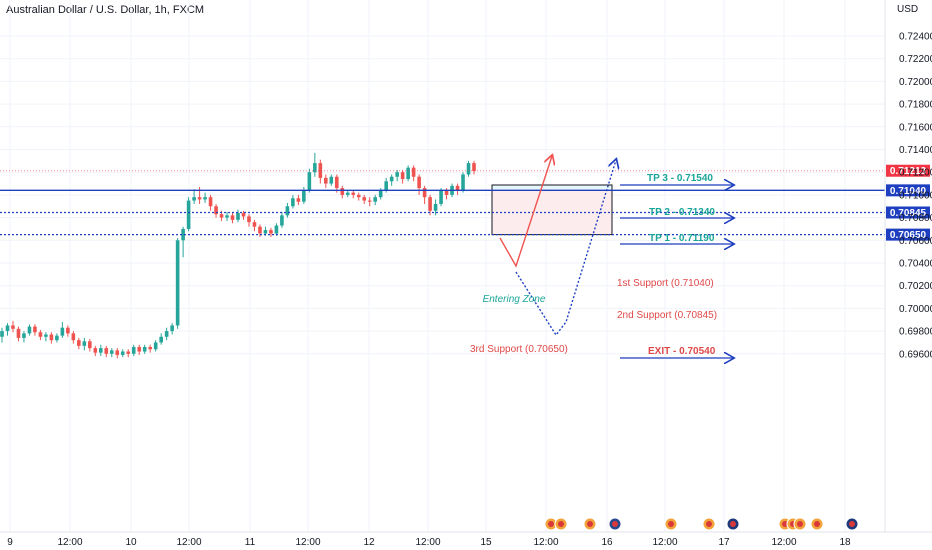  What do you see at coordinates (369, 542) in the screenshot?
I see `x-tick-label: 12` at bounding box center [369, 542].